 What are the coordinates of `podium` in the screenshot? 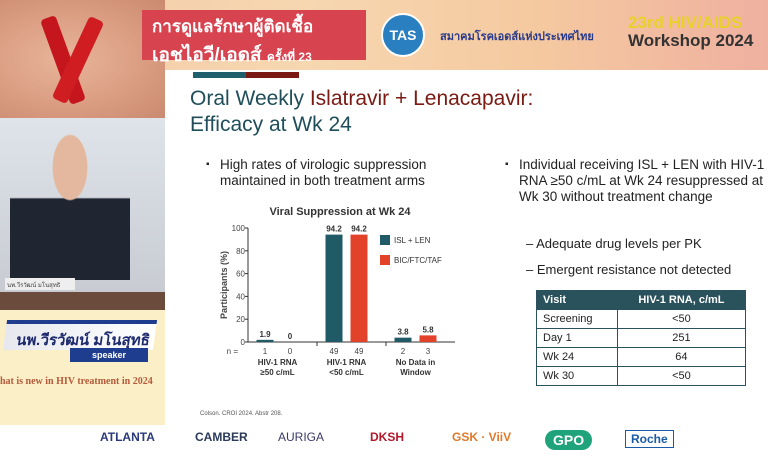 It's located at (82, 301).